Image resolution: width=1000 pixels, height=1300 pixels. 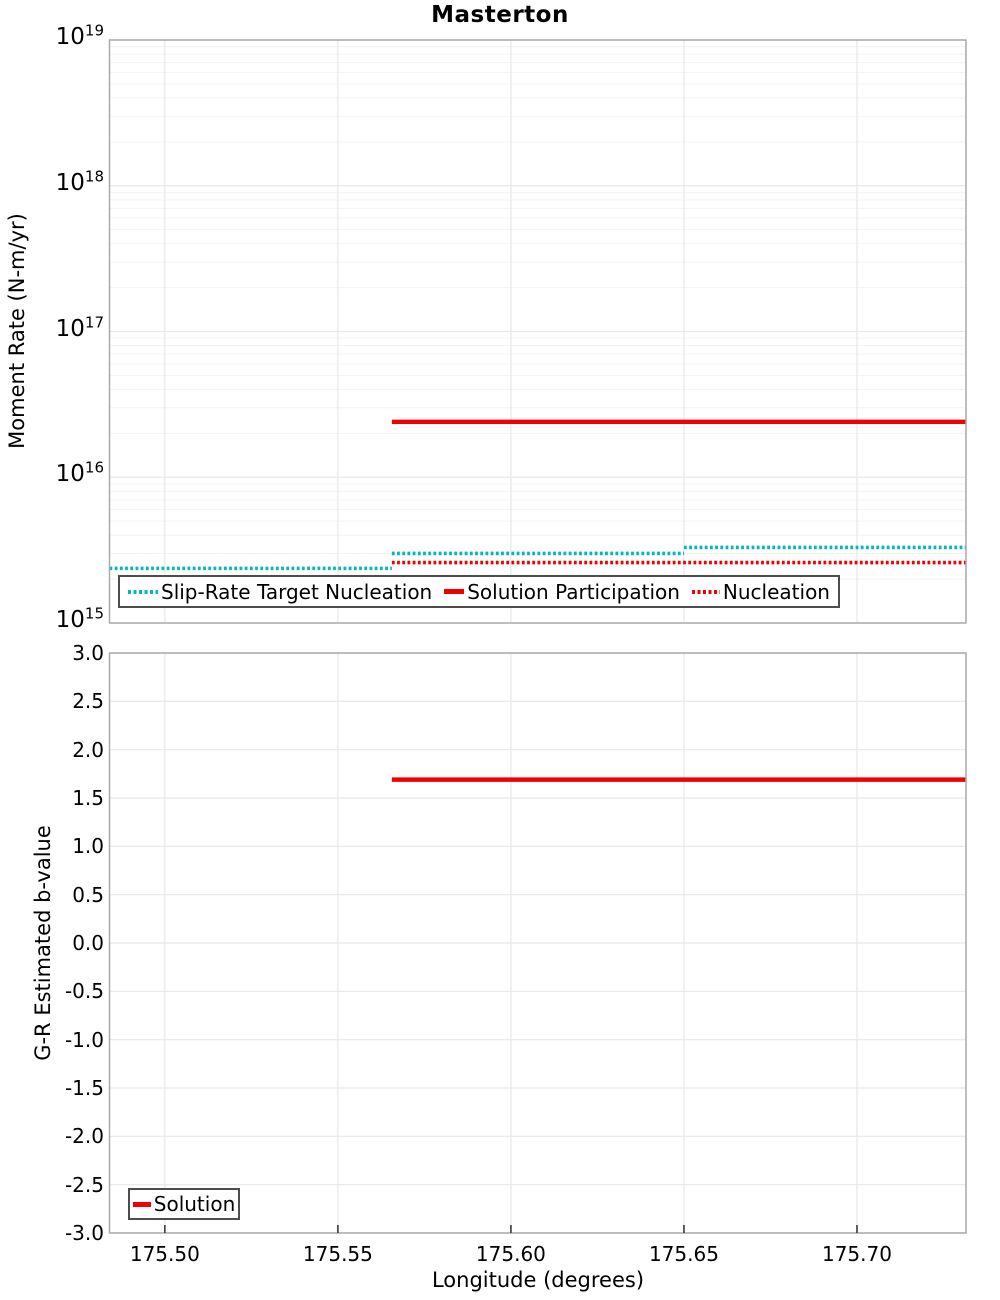 What do you see at coordinates (194, 1204) in the screenshot?
I see `legend-label: Solution` at bounding box center [194, 1204].